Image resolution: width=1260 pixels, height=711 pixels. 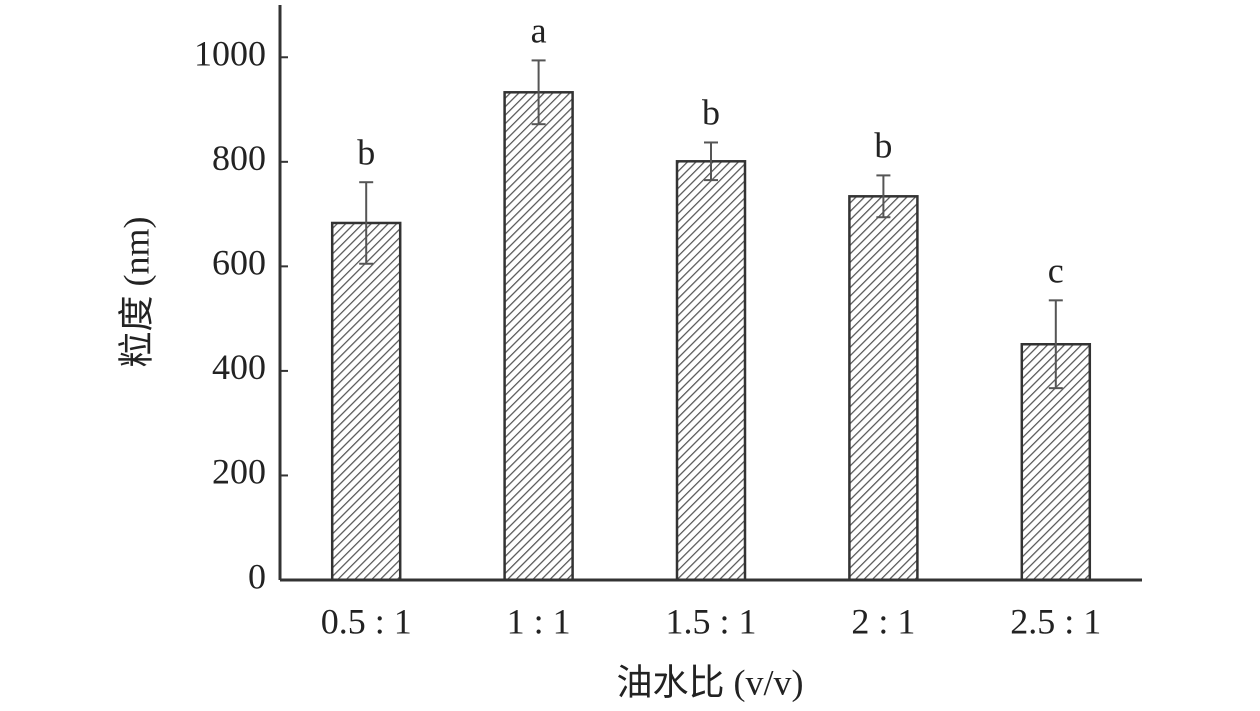 What do you see at coordinates (239, 158) in the screenshot?
I see `y-tick-label: 800` at bounding box center [239, 158].